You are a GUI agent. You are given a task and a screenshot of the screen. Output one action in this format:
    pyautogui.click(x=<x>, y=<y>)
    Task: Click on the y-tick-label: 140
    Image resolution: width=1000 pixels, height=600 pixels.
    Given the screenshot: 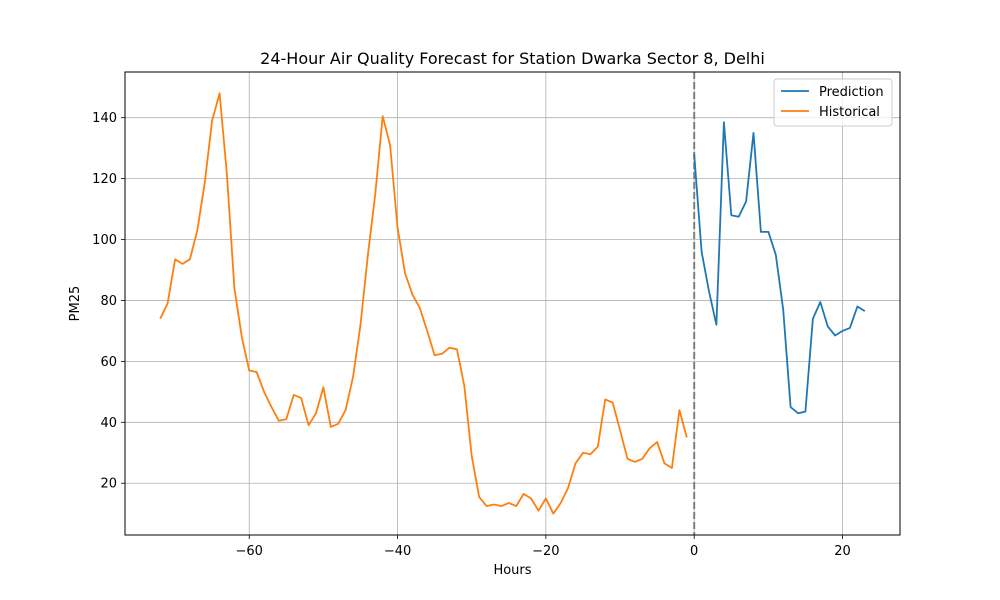 What is the action you would take?
    pyautogui.click(x=104, y=118)
    